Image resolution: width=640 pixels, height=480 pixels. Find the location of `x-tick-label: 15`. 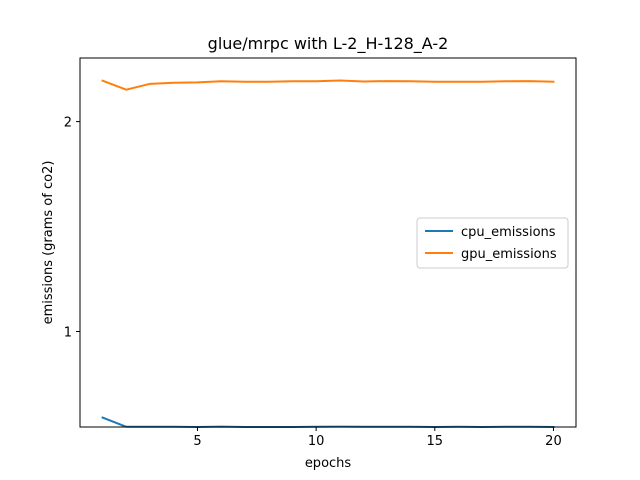

x-tick-label: 15 is located at coordinates (435, 441).